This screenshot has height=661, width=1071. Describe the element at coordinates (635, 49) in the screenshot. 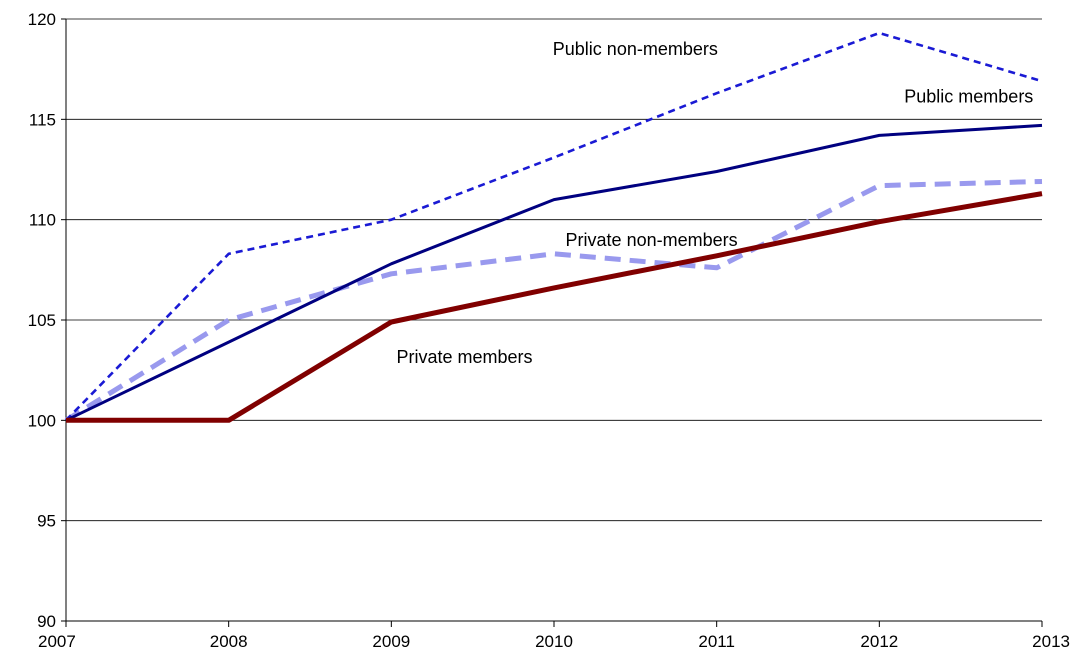

I see `series-label: Public non-members` at that location.